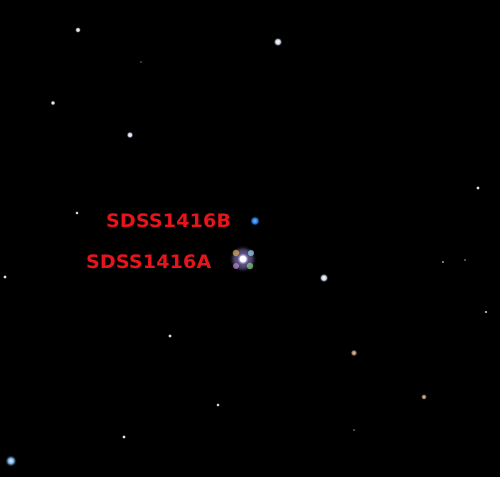  I want to click on sdss1416a-object, so click(243, 259).